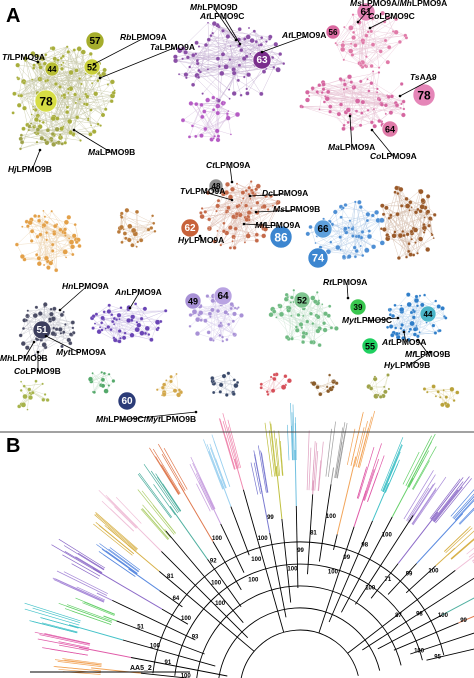 The image size is (474, 678). Describe the element at coordinates (437, 657) in the screenshot. I see `bootstrap-value: 95` at that location.